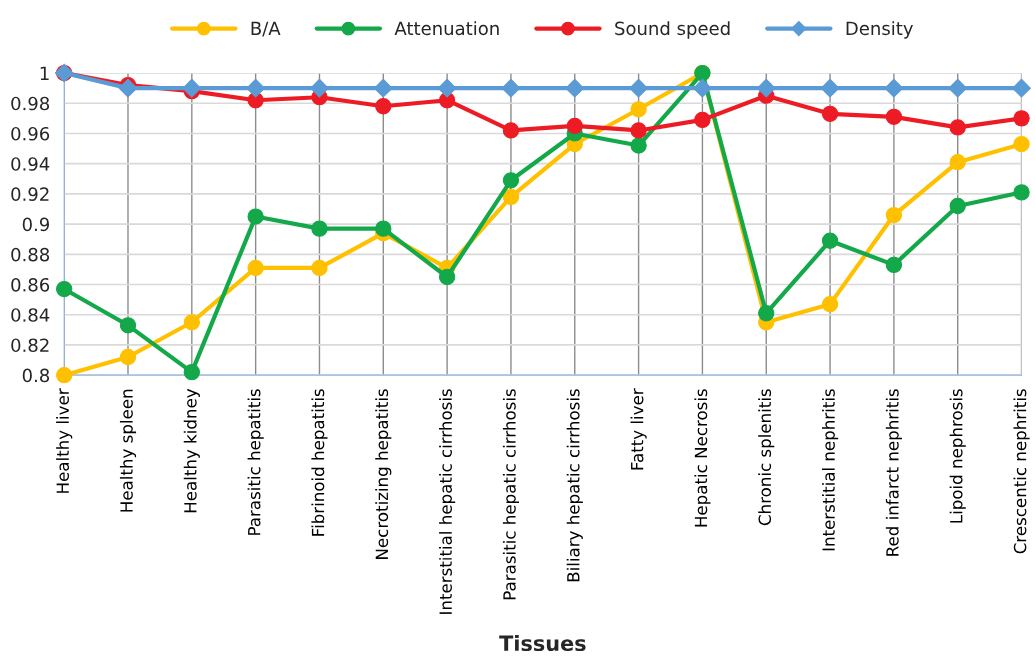  Describe the element at coordinates (30, 315) in the screenshot. I see `y-tick-label: 0.84` at that location.